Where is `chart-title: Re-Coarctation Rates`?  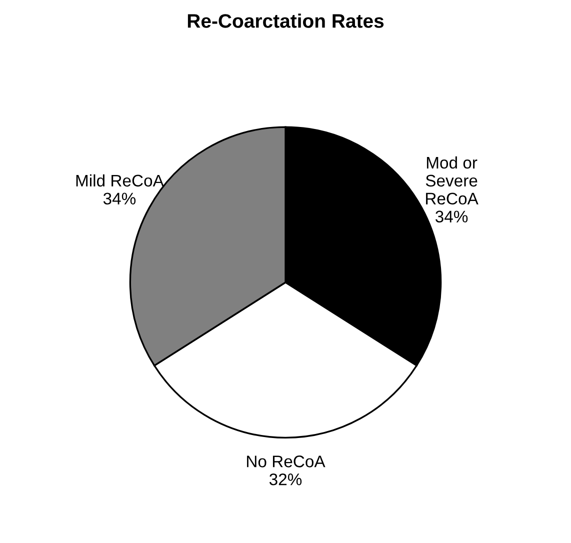
chart-title: Re-Coarctation Rates is located at coordinates (286, 21).